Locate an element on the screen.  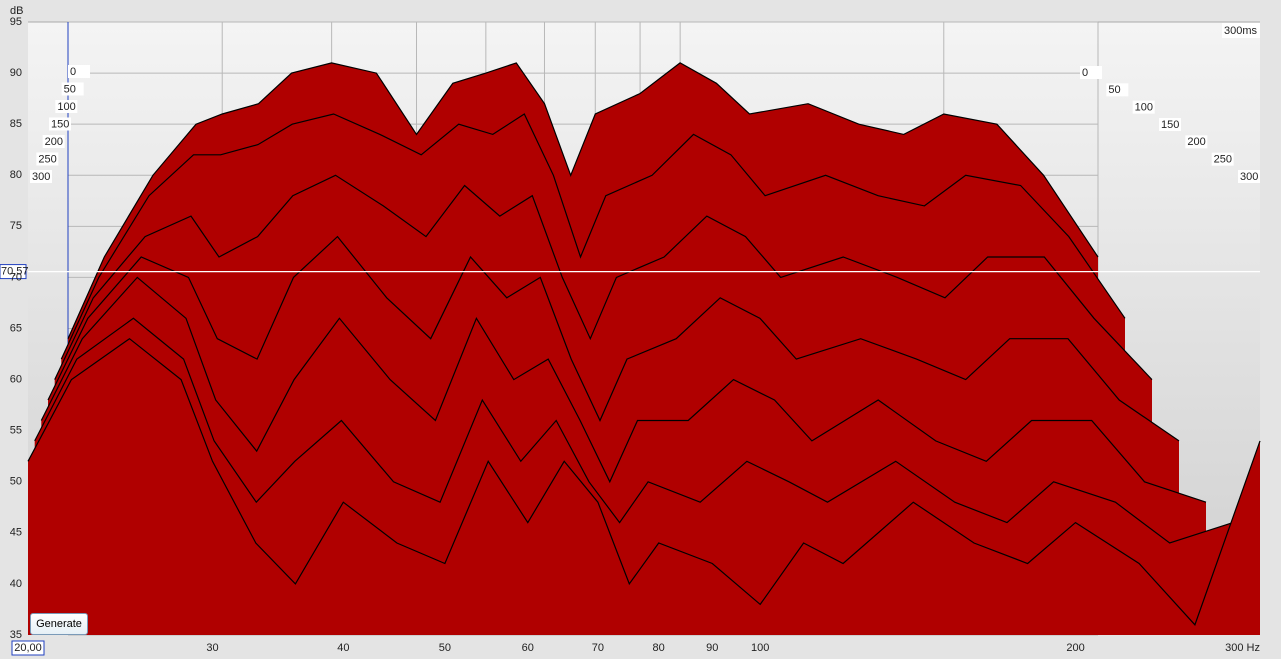
y-tick-label: 70 is located at coordinates (16, 277).